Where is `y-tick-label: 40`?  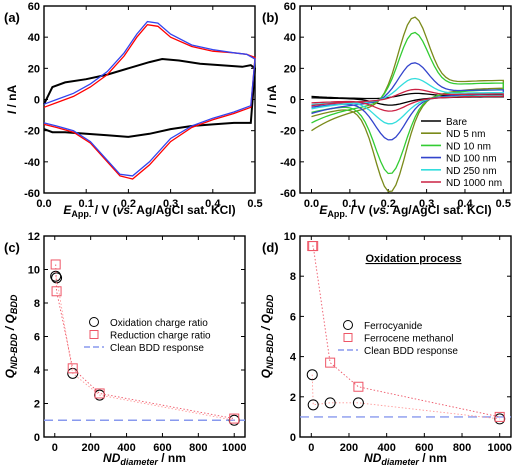
y-tick-label: 40 is located at coordinates (290, 38).